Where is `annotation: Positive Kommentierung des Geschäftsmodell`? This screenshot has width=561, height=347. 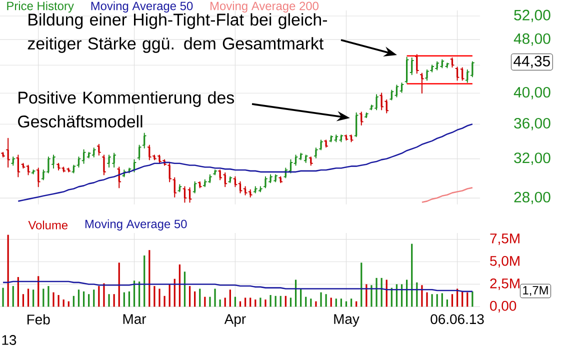
annotation: Positive Kommentierung des Geschäftsmodell is located at coordinates (126, 109).